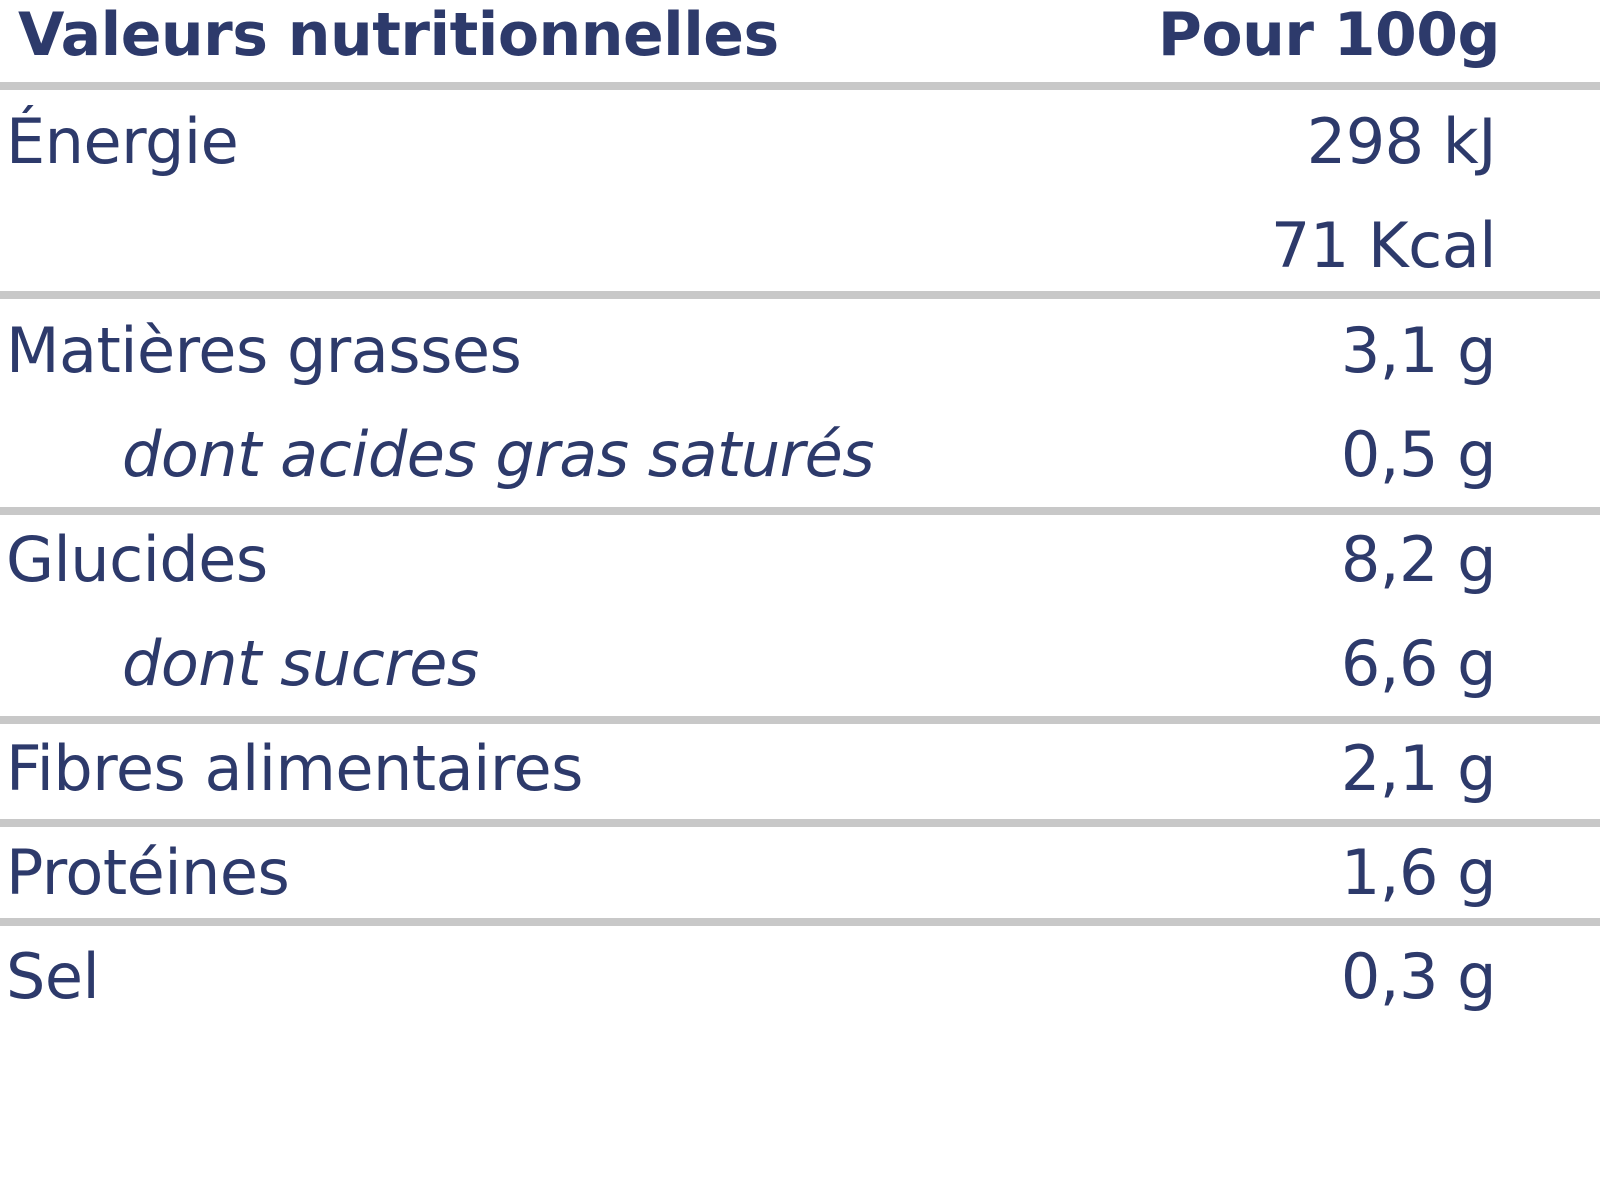 This screenshot has height=1200, width=1600. I want to click on row-label-fat: Matières grasses, so click(264, 350).